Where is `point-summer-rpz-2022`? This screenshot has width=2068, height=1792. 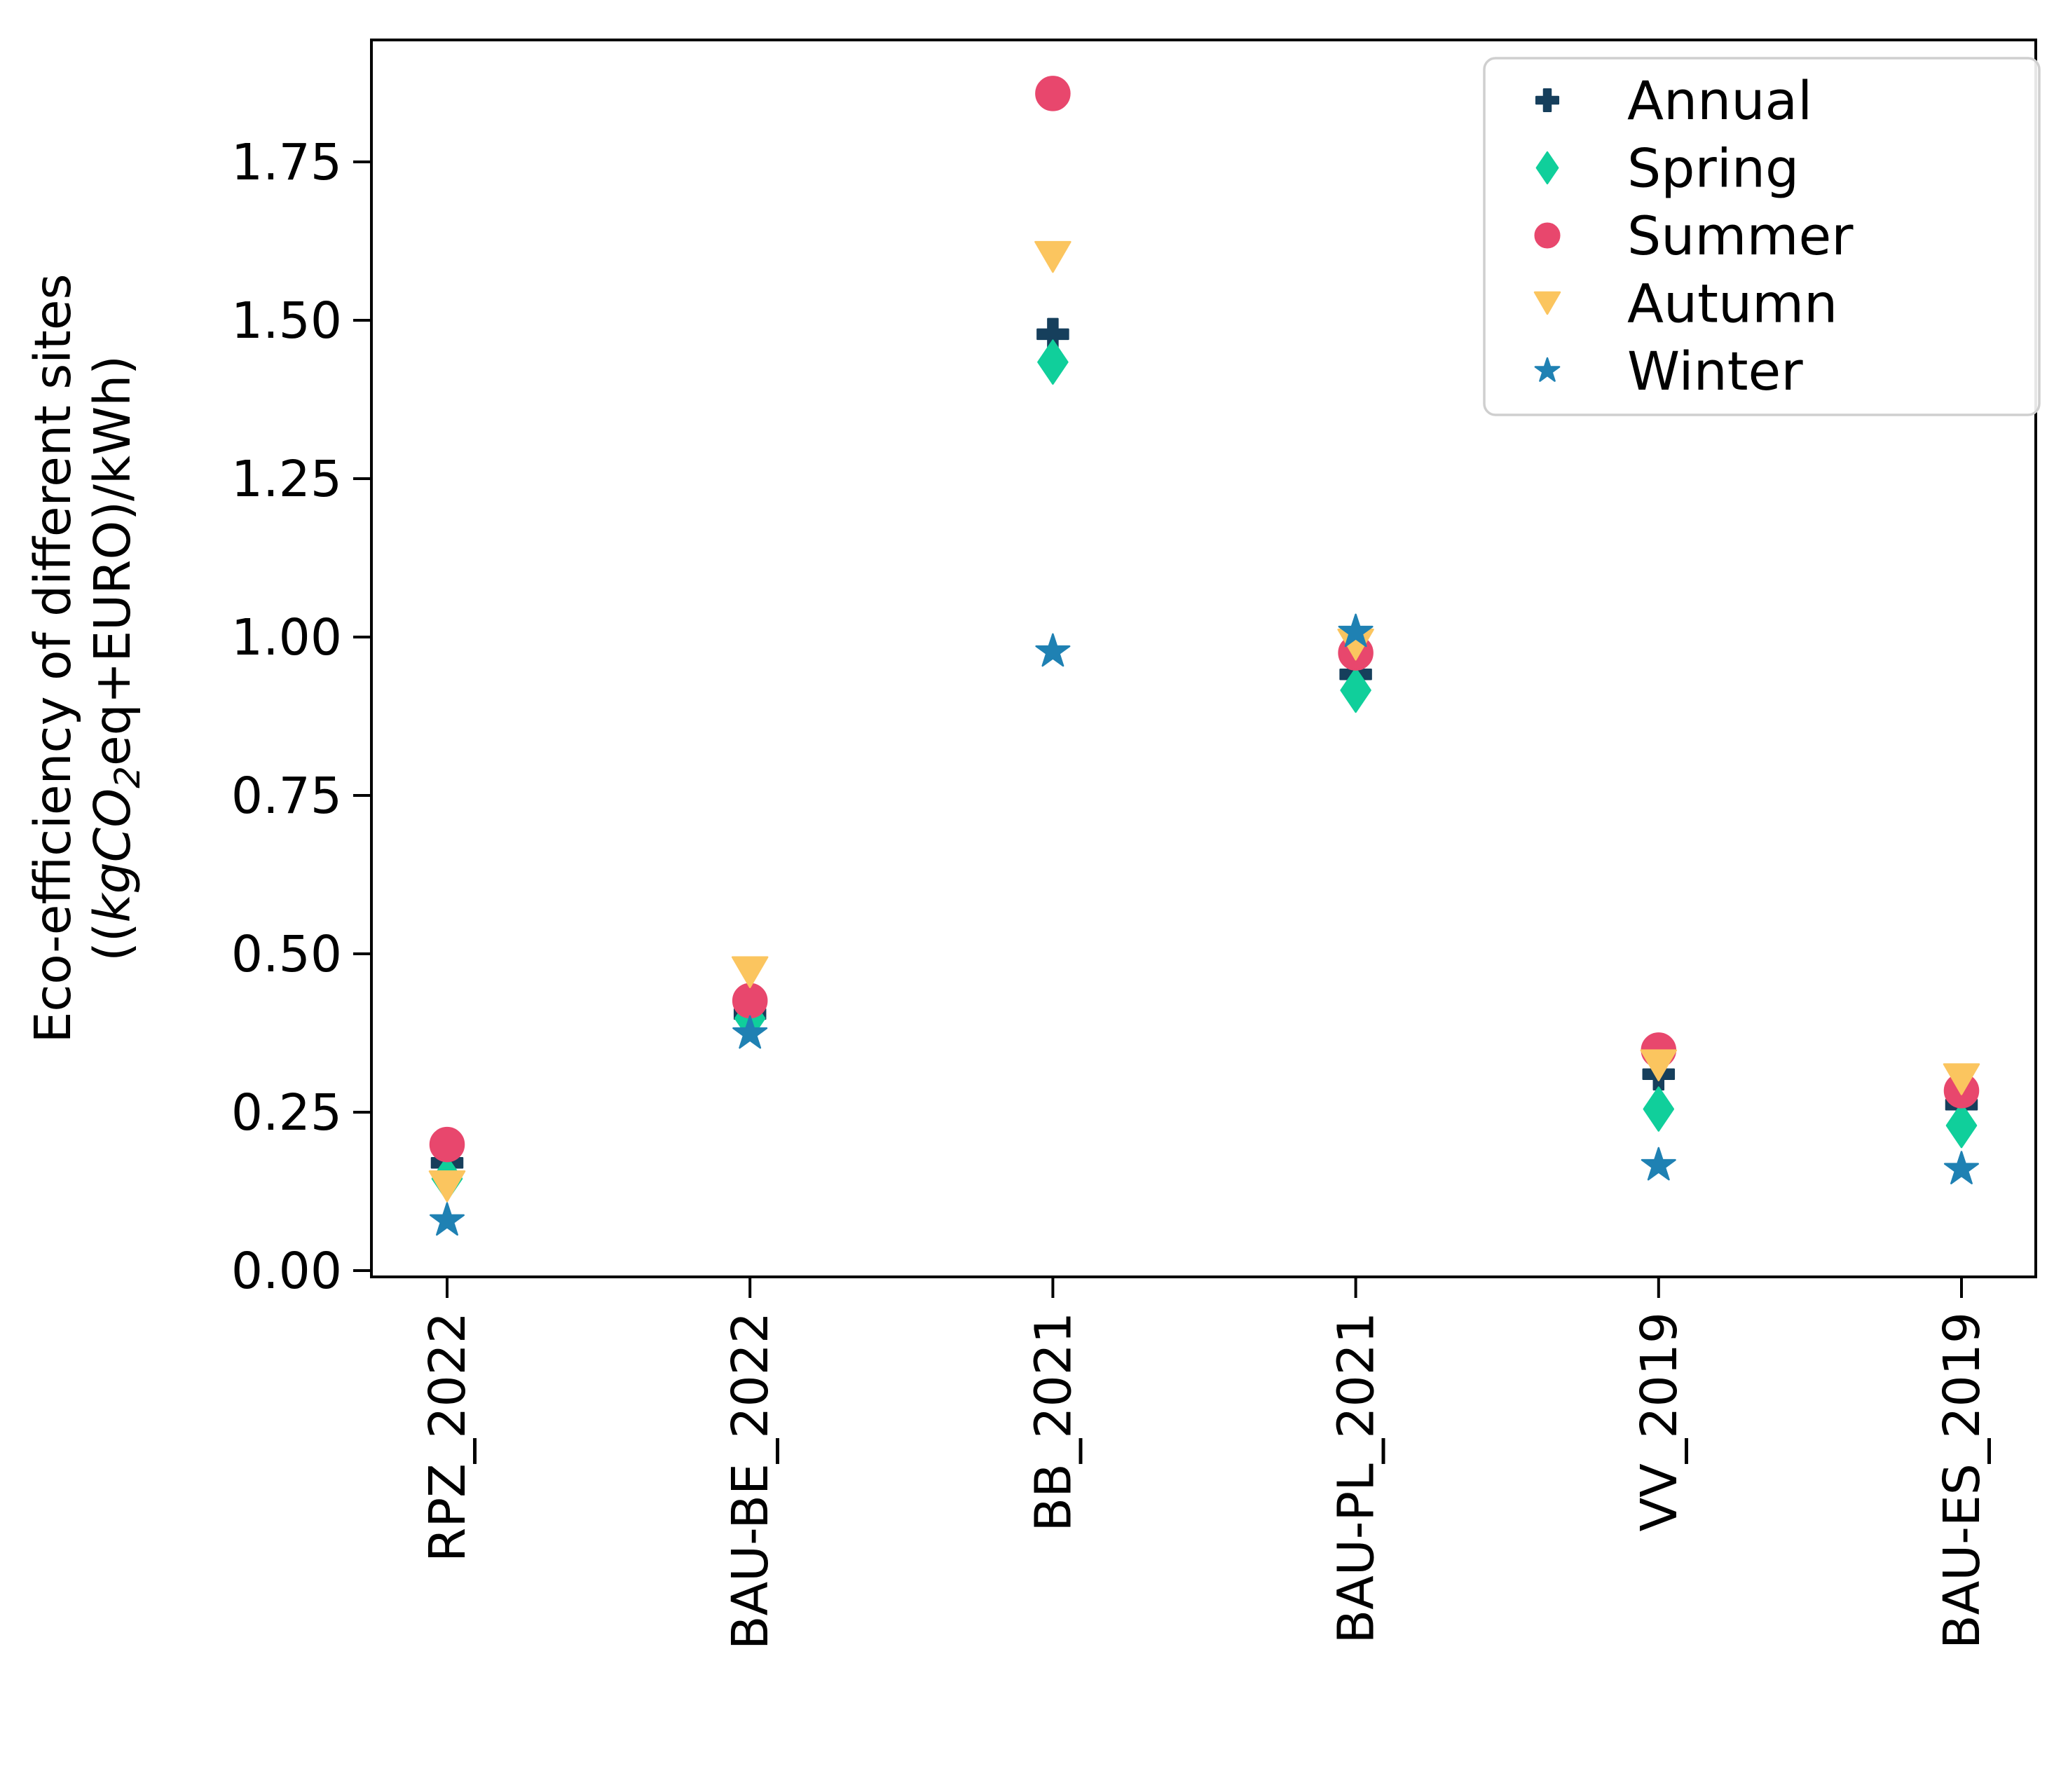 point-summer-rpz-2022 is located at coordinates (447, 1144).